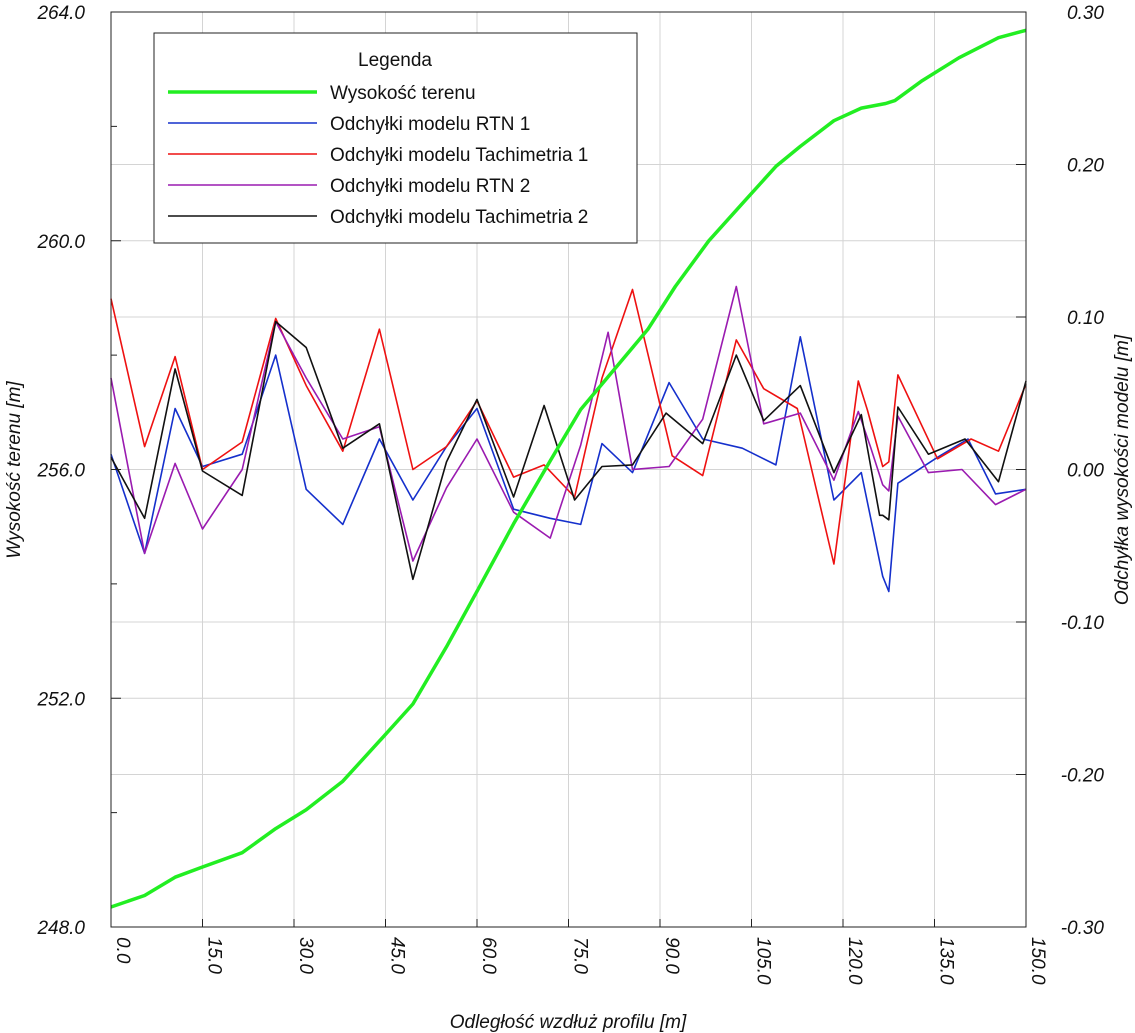 The height and width of the screenshot is (1033, 1135). I want to click on x-tick-label: 15.0, so click(214, 955).